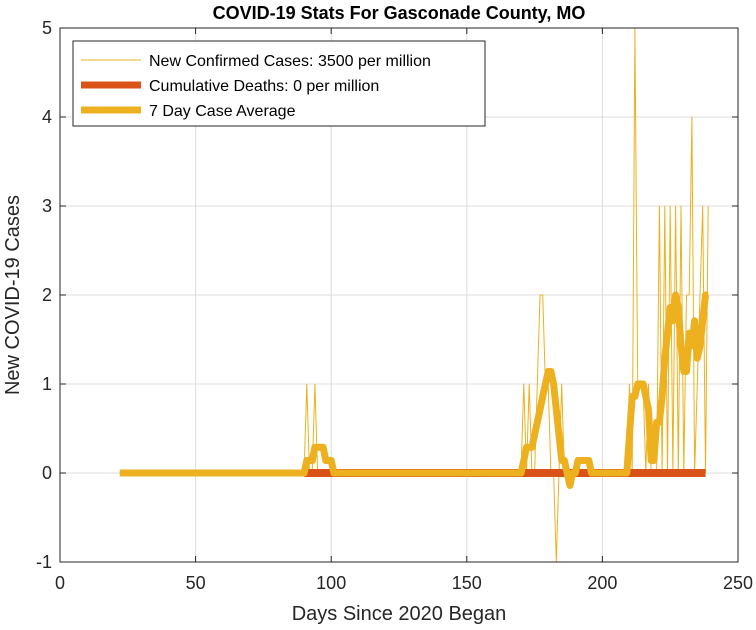 Image resolution: width=756 pixels, height=630 pixels. Describe the element at coordinates (47, 117) in the screenshot. I see `y-tick-label: 4` at that location.